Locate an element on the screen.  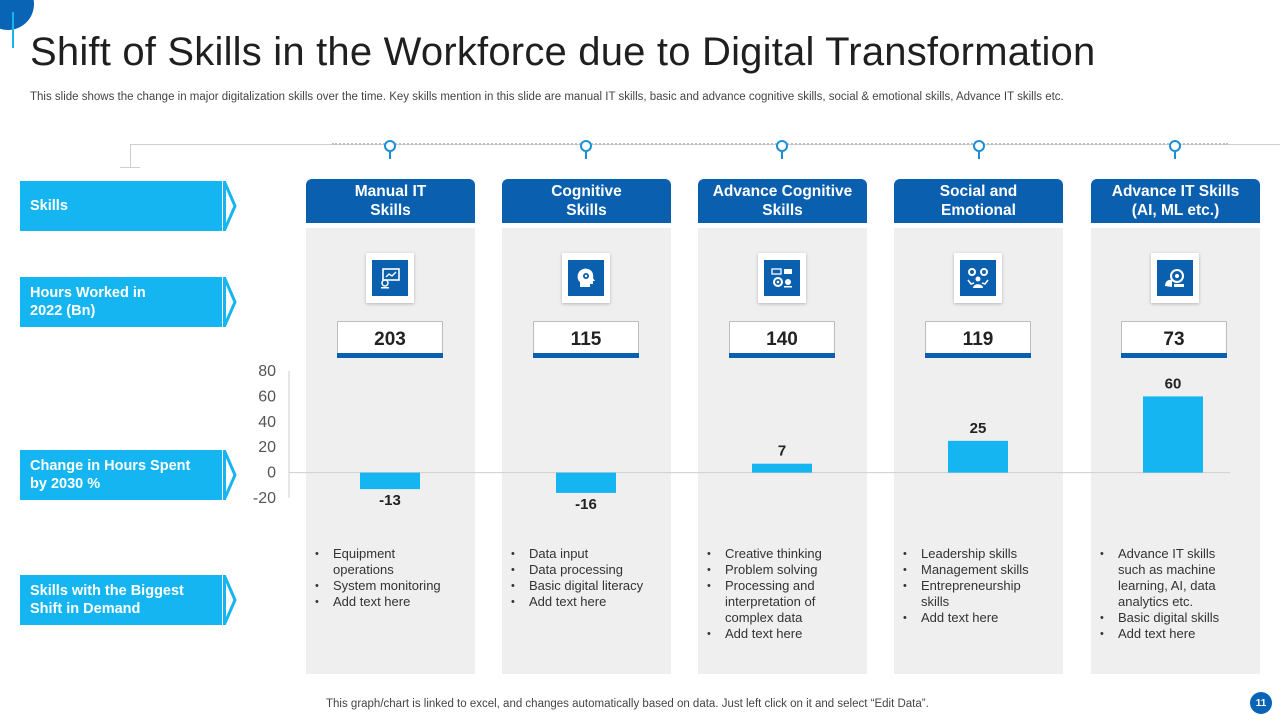
column-header: Cognitive Skills is located at coordinates (586, 201).